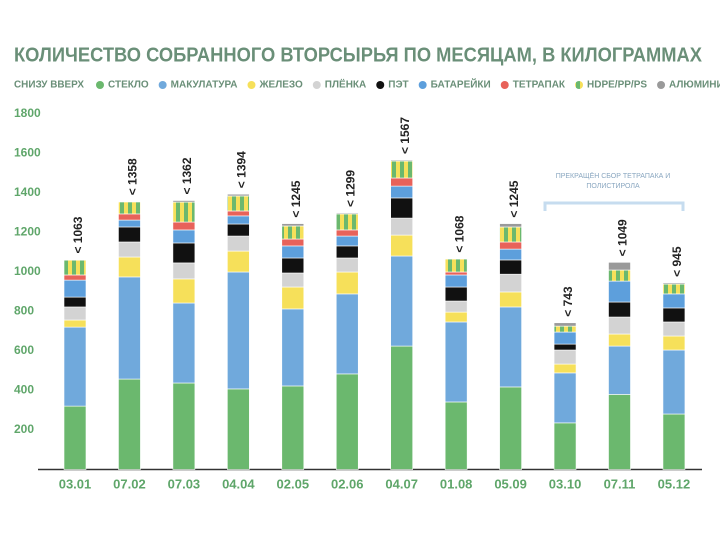 Image resolution: width=720 pixels, height=540 pixels. What do you see at coordinates (510, 483) in the screenshot?
I see `x-tick-label: 05.09` at bounding box center [510, 483].